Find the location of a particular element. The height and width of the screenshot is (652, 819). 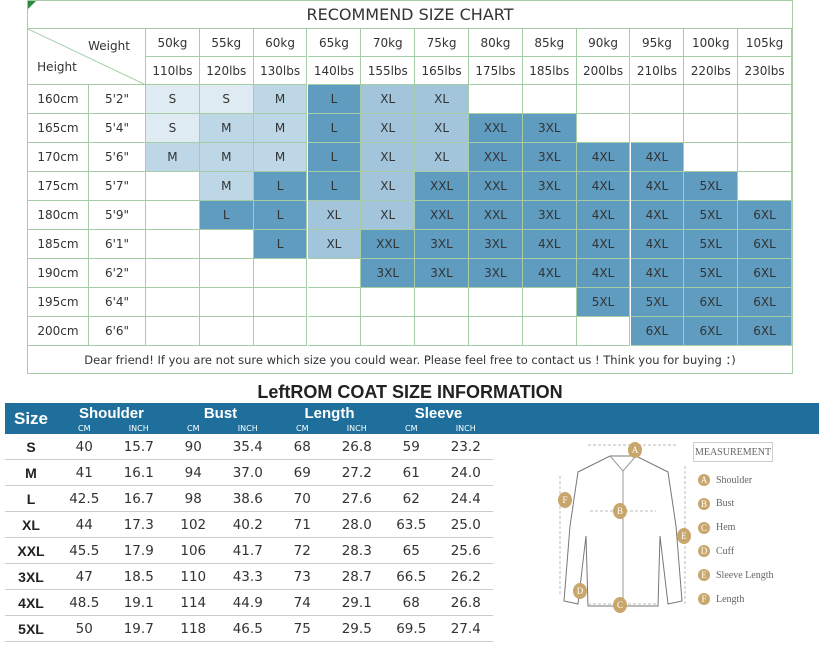

measure-value: 38.6 is located at coordinates (247, 499).